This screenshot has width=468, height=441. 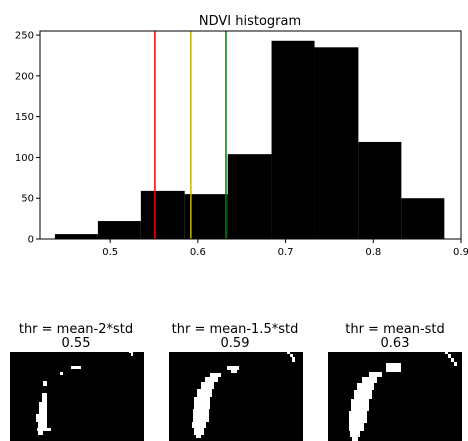 I want to click on panel-1-title: thr = mean-2*std, so click(x=76, y=329).